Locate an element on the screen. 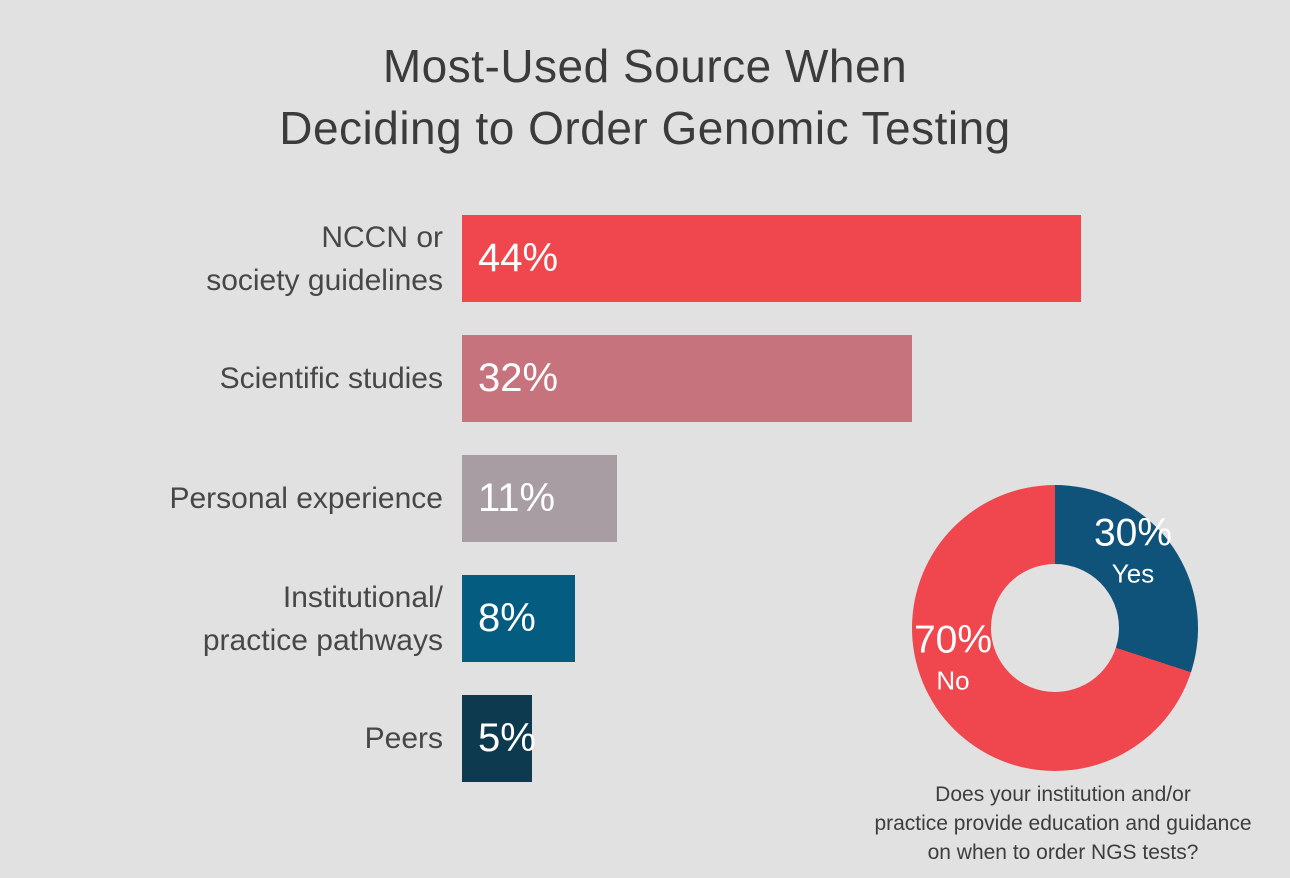 The image size is (1290, 878). bar-category-label-line: Peers is located at coordinates (403, 738).